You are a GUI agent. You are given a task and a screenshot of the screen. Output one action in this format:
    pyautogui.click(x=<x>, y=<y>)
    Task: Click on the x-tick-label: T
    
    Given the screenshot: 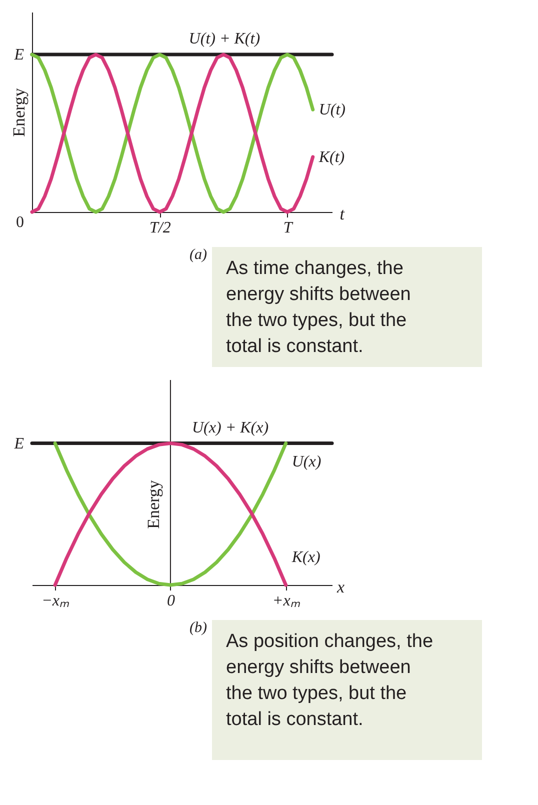 What is the action you would take?
    pyautogui.click(x=288, y=228)
    